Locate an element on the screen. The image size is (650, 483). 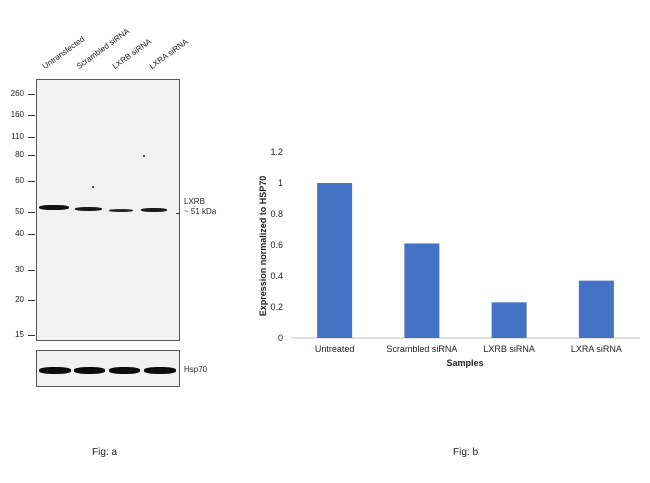
y-tick-label: 0.4 is located at coordinates (276, 276).